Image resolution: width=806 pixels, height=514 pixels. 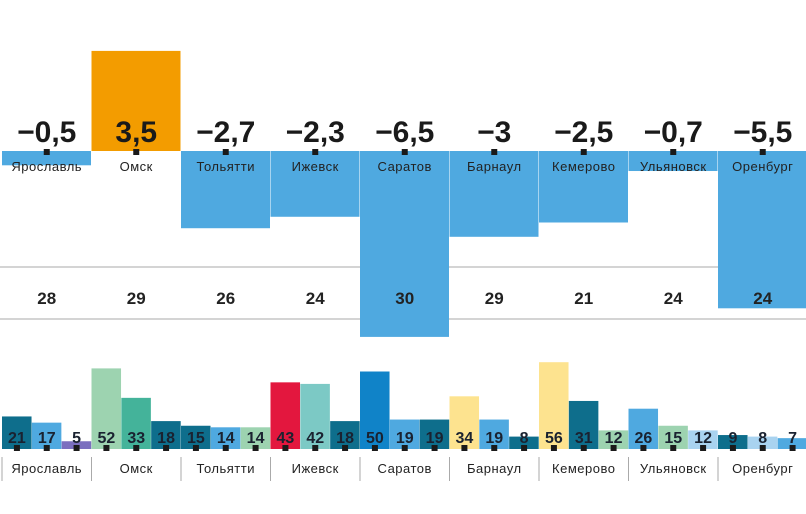 What do you see at coordinates (583, 298) in the screenshot?
I see `table-value: 21` at bounding box center [583, 298].